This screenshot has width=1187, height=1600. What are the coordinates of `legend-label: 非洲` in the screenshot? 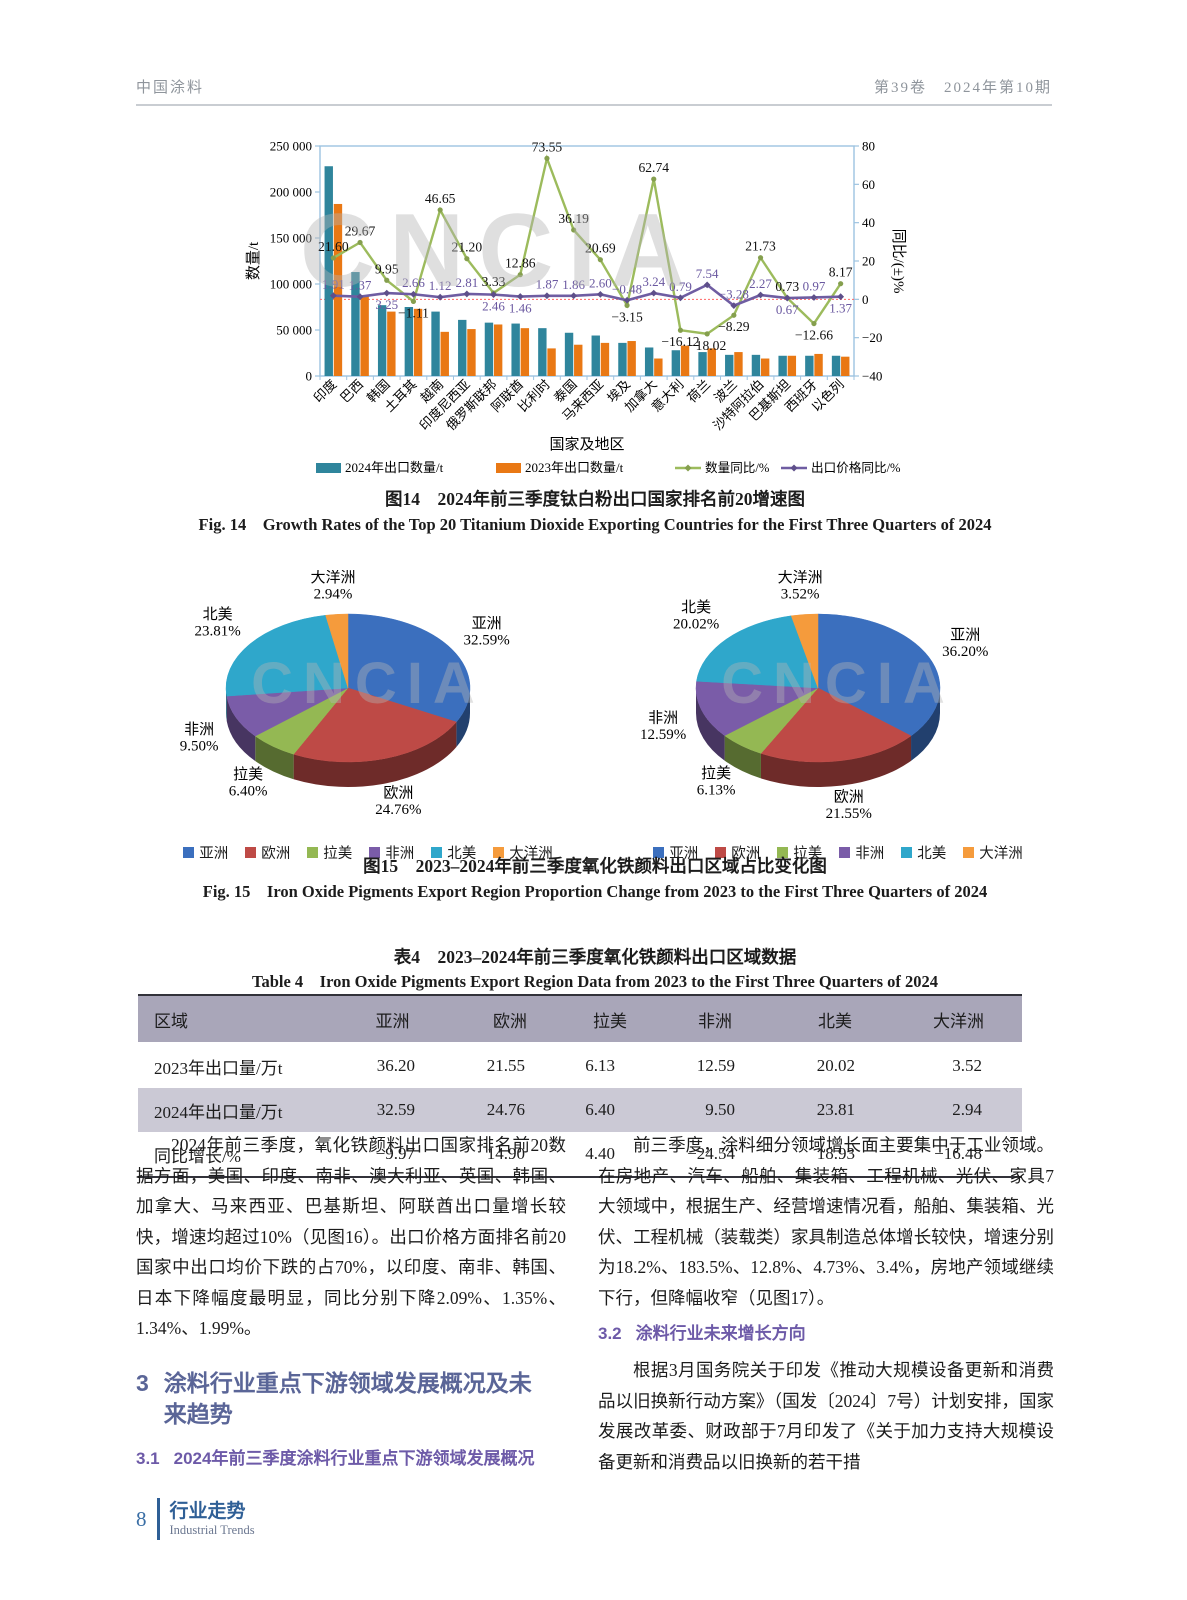 It's located at (400, 854).